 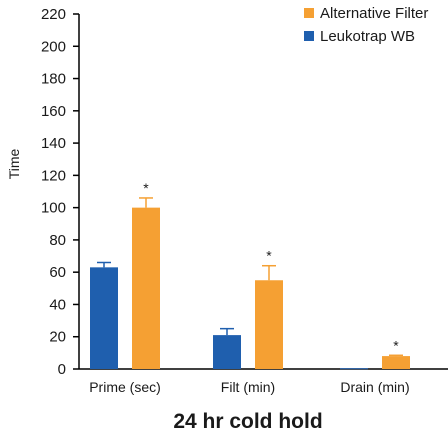 I want to click on y-tick-label: 0, so click(x=62, y=369).